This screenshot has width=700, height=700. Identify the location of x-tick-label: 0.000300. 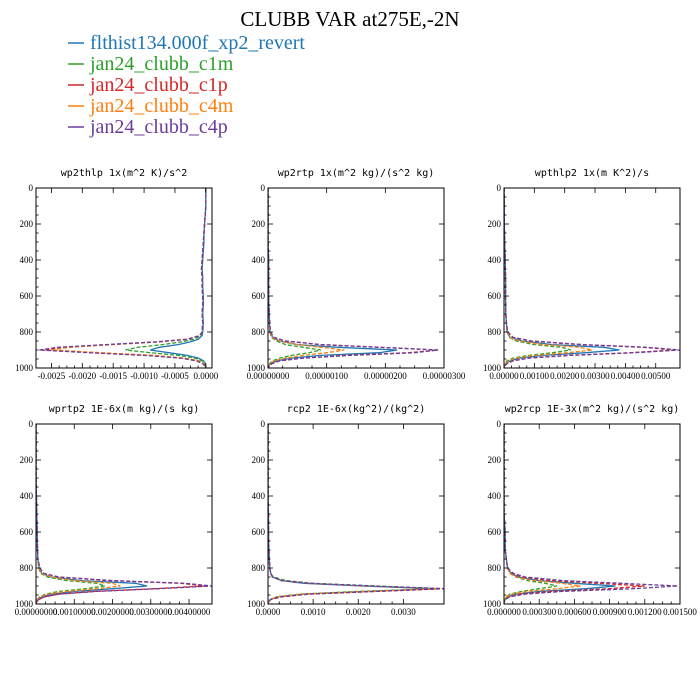
(539, 612).